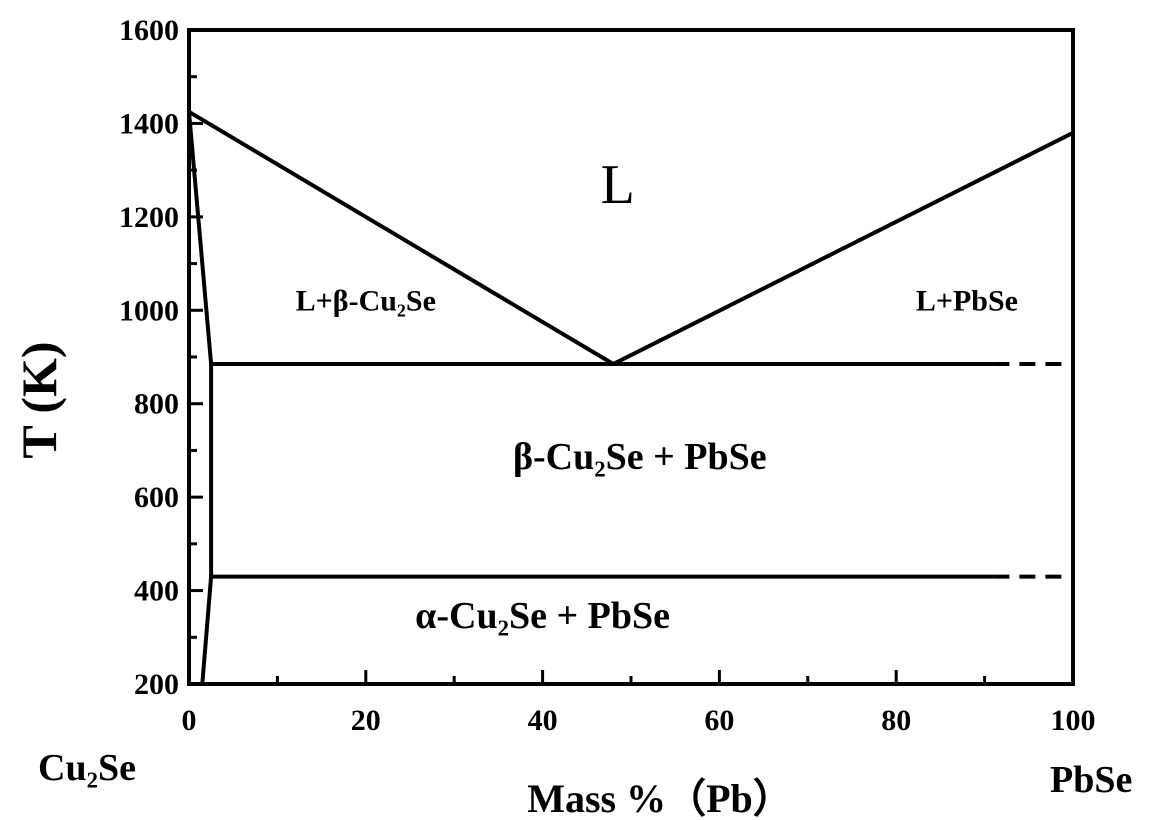 The image size is (1150, 820). I want to click on x-tick-label: 60, so click(719, 720).